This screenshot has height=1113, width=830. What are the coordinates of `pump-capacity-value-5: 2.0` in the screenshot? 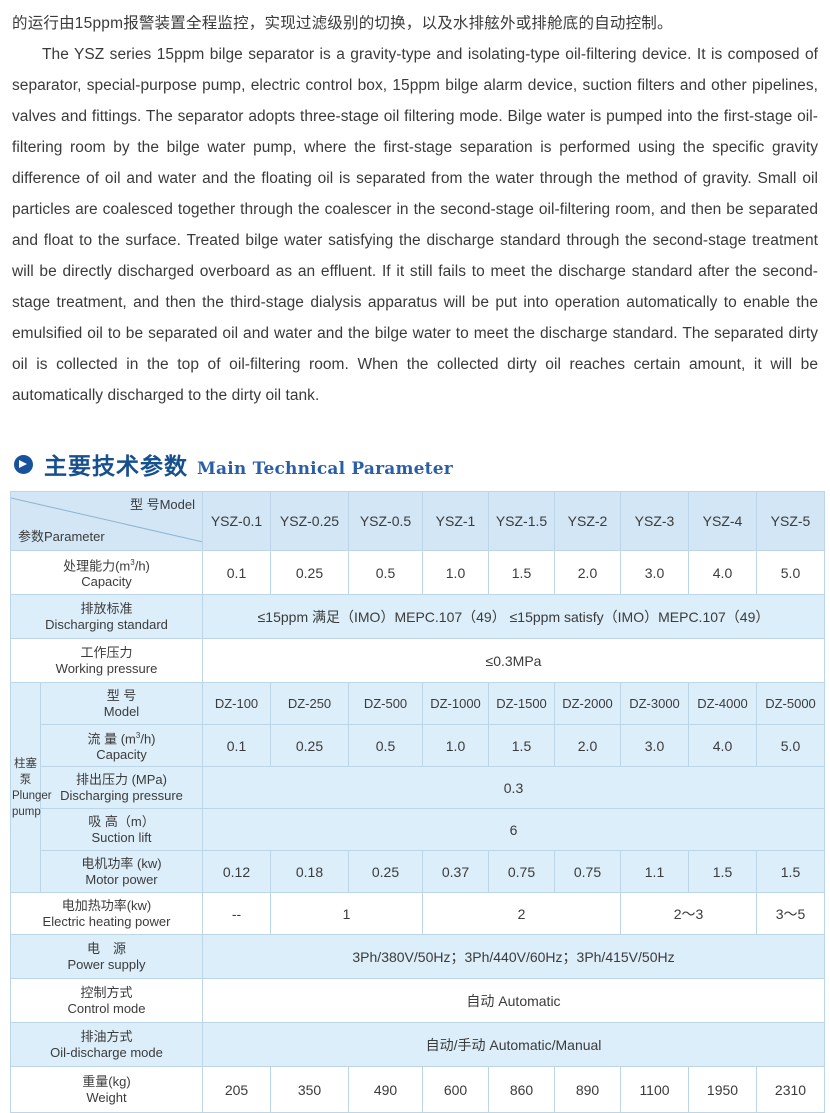 It's located at (587, 745).